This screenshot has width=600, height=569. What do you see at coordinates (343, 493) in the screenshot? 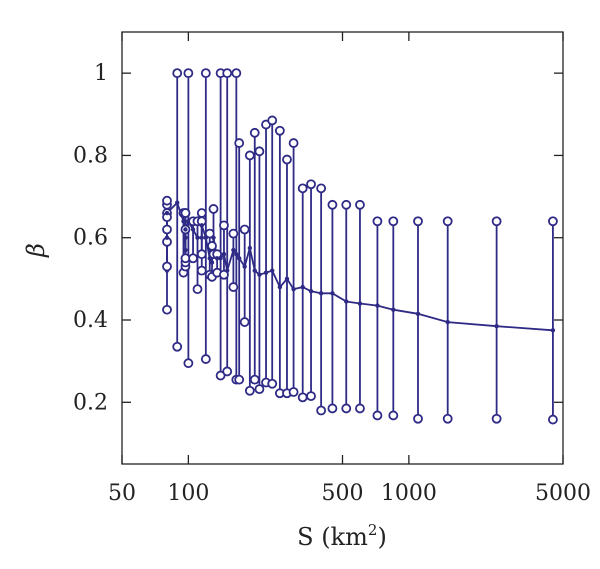
I see `x-tick-label: 500` at bounding box center [343, 493].